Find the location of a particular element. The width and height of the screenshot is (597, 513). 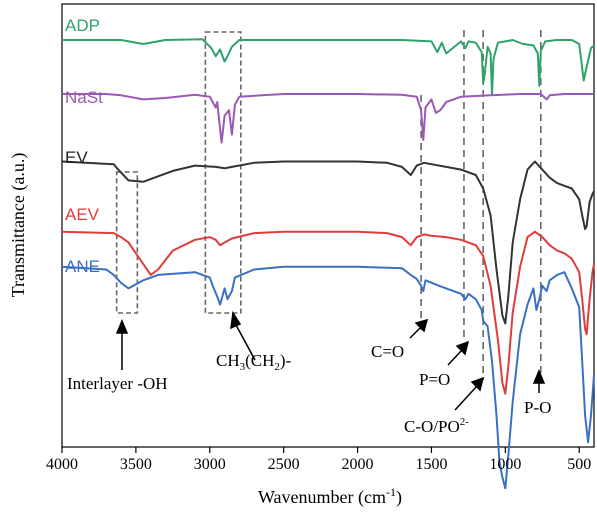

y-axis-title: Transmittance (a.u.) is located at coordinates (18, 225).